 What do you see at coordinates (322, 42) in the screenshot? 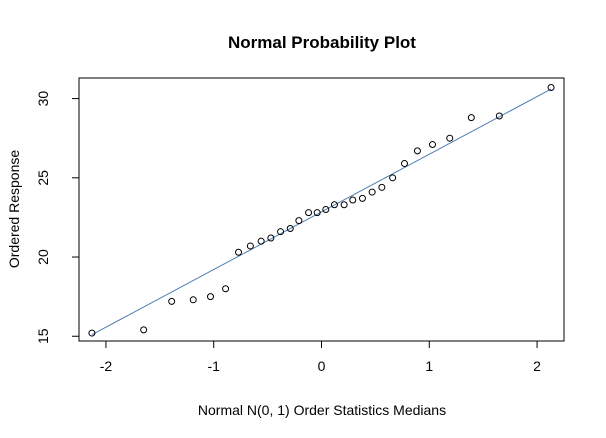
I see `chart-title: Normal Probability Plot` at bounding box center [322, 42].